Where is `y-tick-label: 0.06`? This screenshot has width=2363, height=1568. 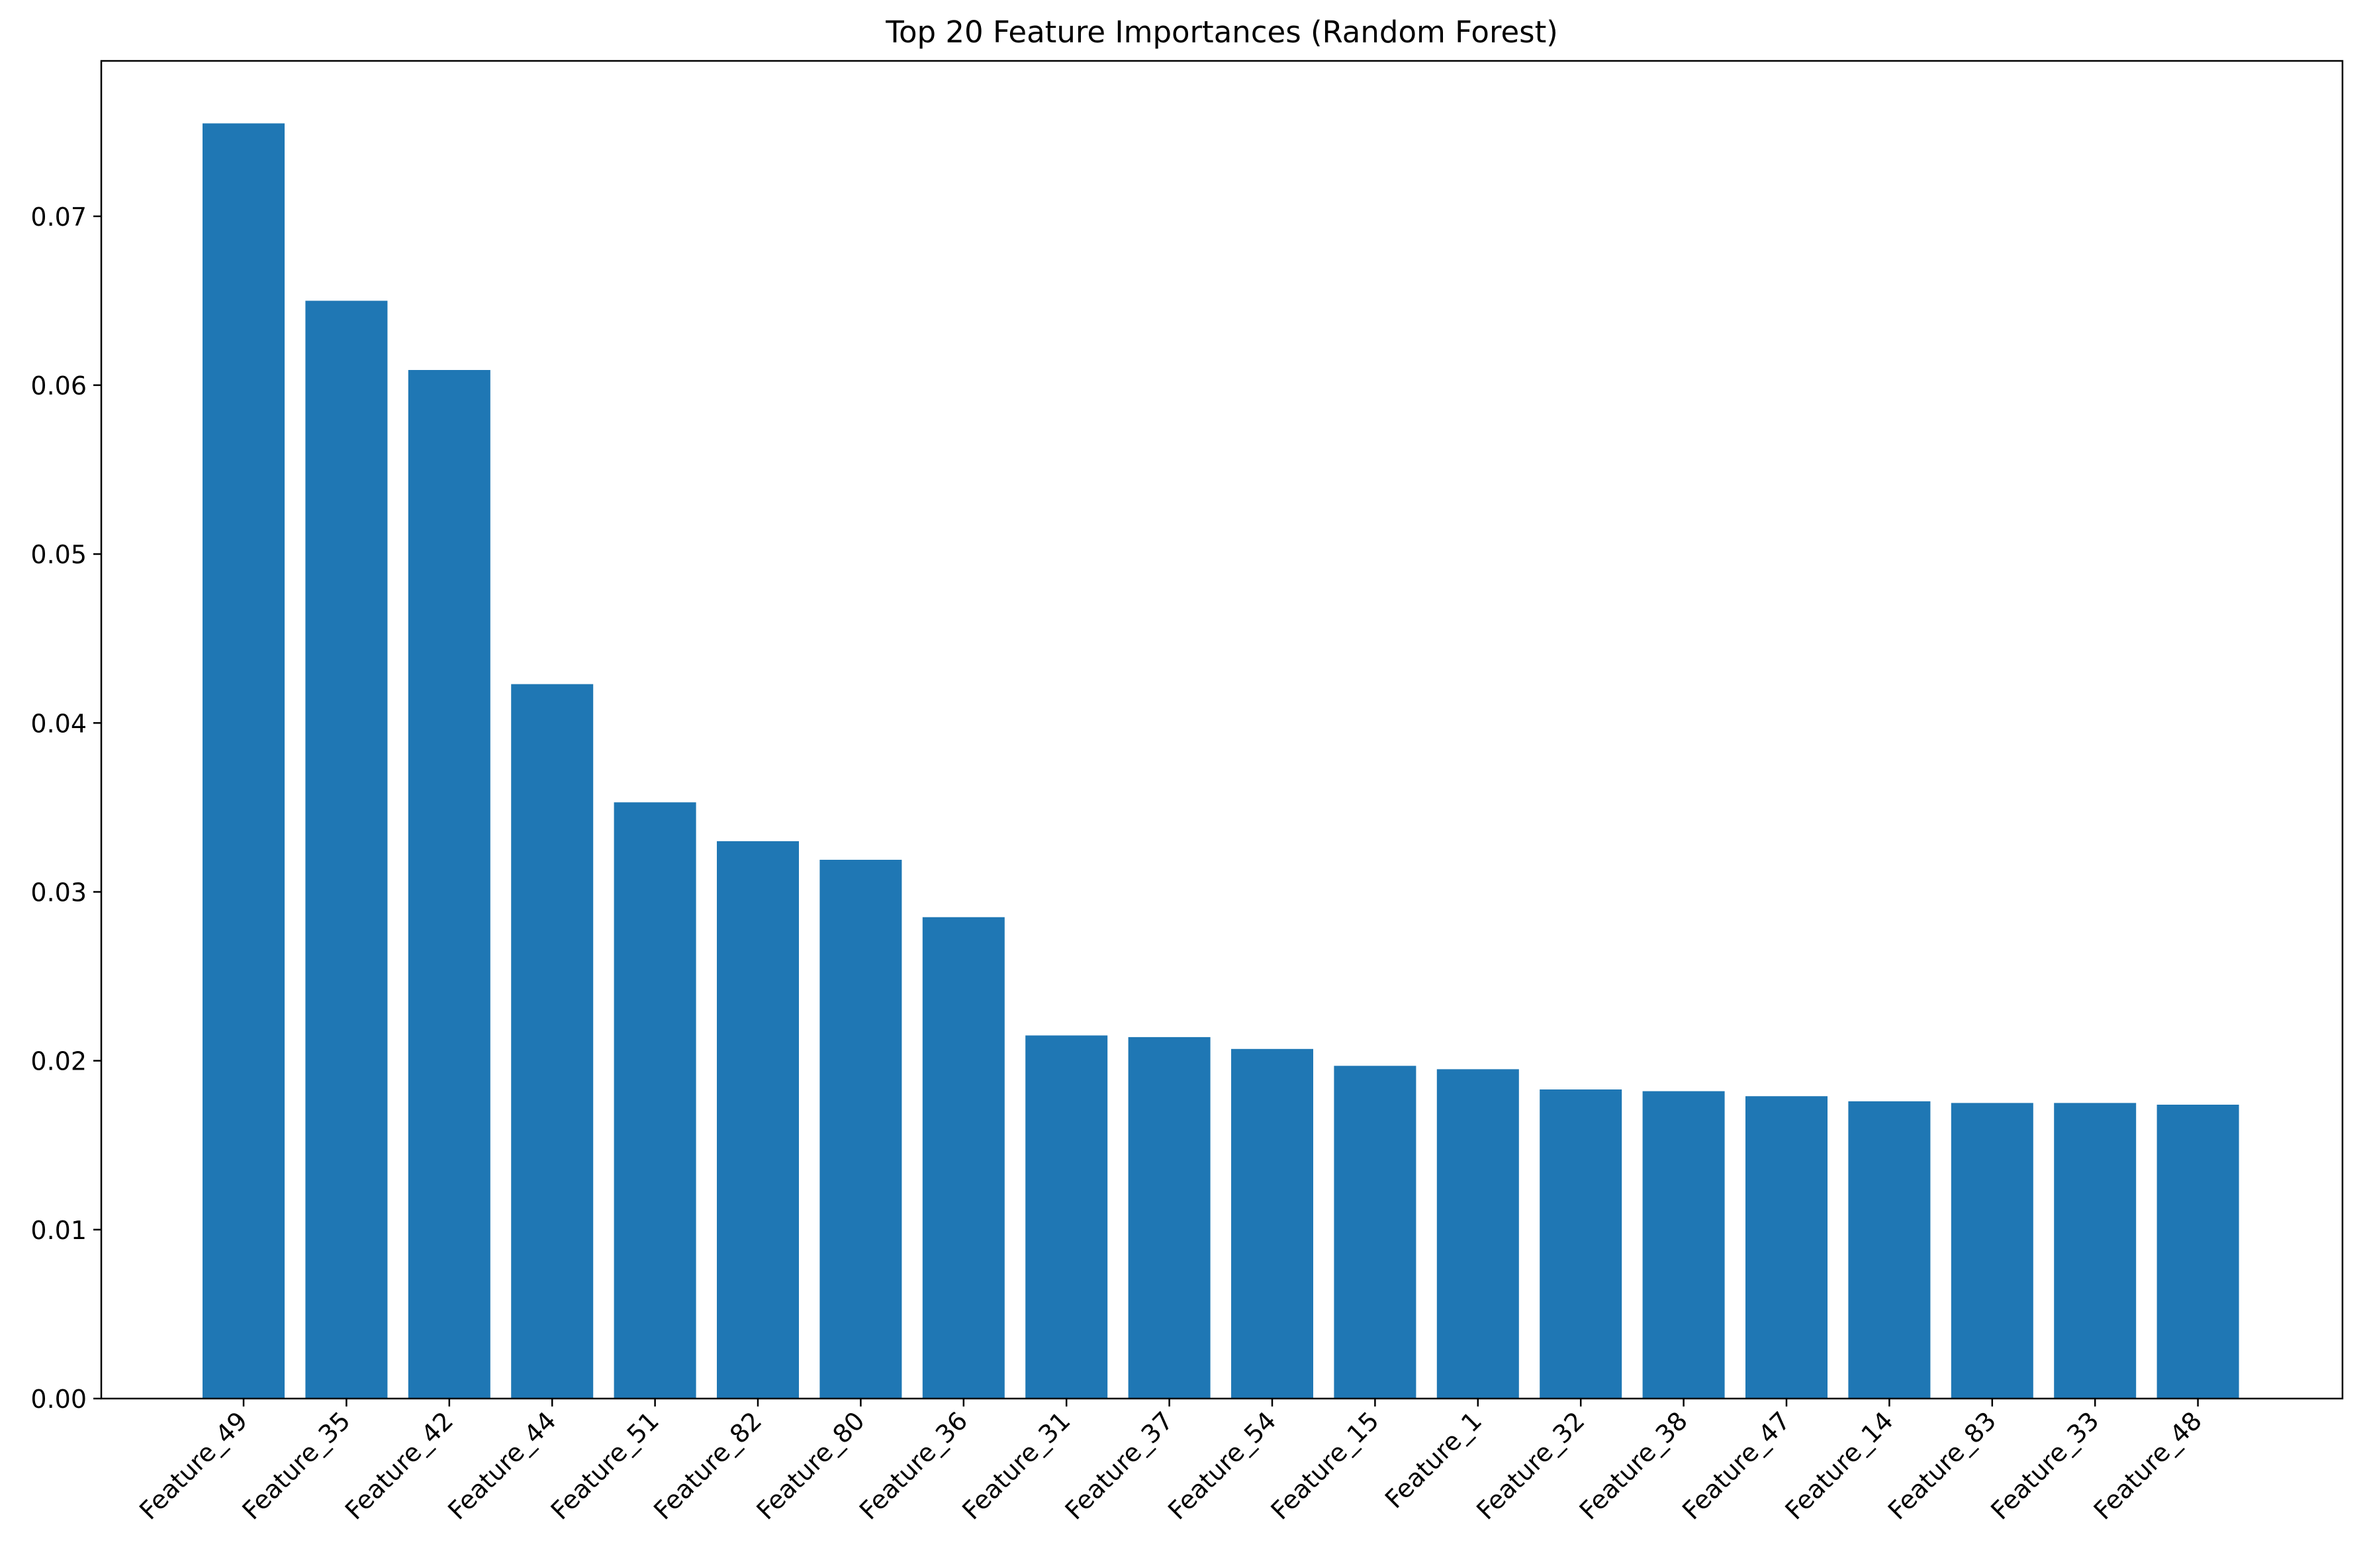
y-tick-label: 0.06 is located at coordinates (58, 385).